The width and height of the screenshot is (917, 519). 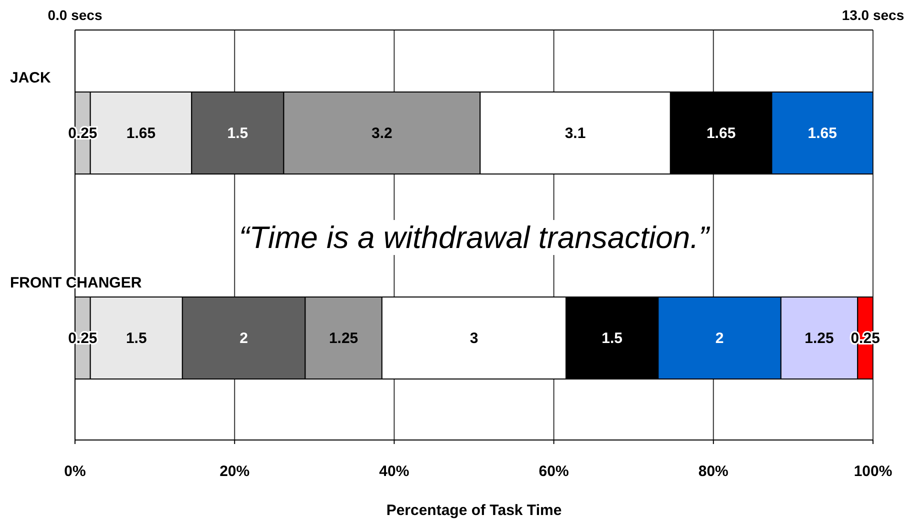 What do you see at coordinates (381, 133) in the screenshot?
I see `data-label: 3.2` at bounding box center [381, 133].